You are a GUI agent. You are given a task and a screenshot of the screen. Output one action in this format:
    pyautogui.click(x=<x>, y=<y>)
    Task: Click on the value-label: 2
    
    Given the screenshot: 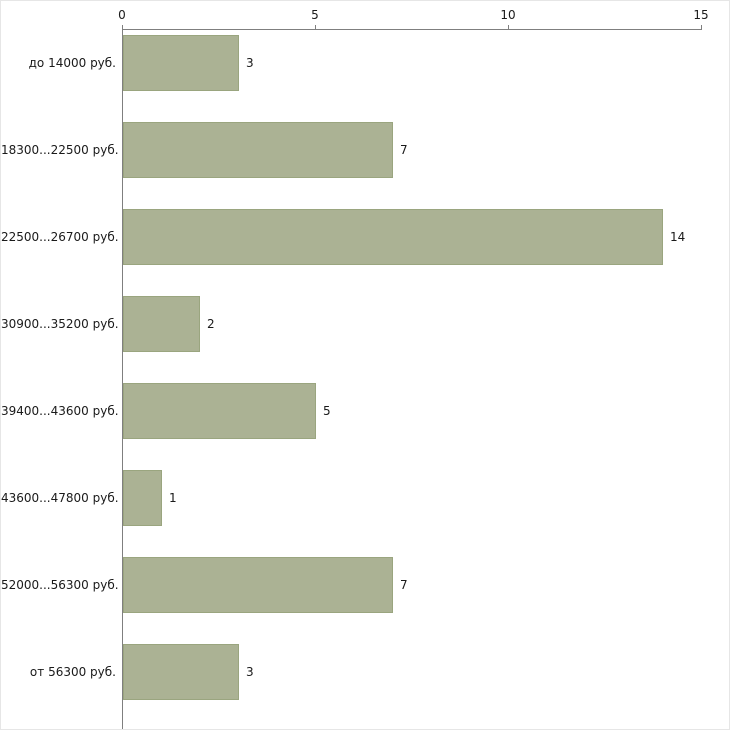 What is the action you would take?
    pyautogui.click(x=211, y=324)
    